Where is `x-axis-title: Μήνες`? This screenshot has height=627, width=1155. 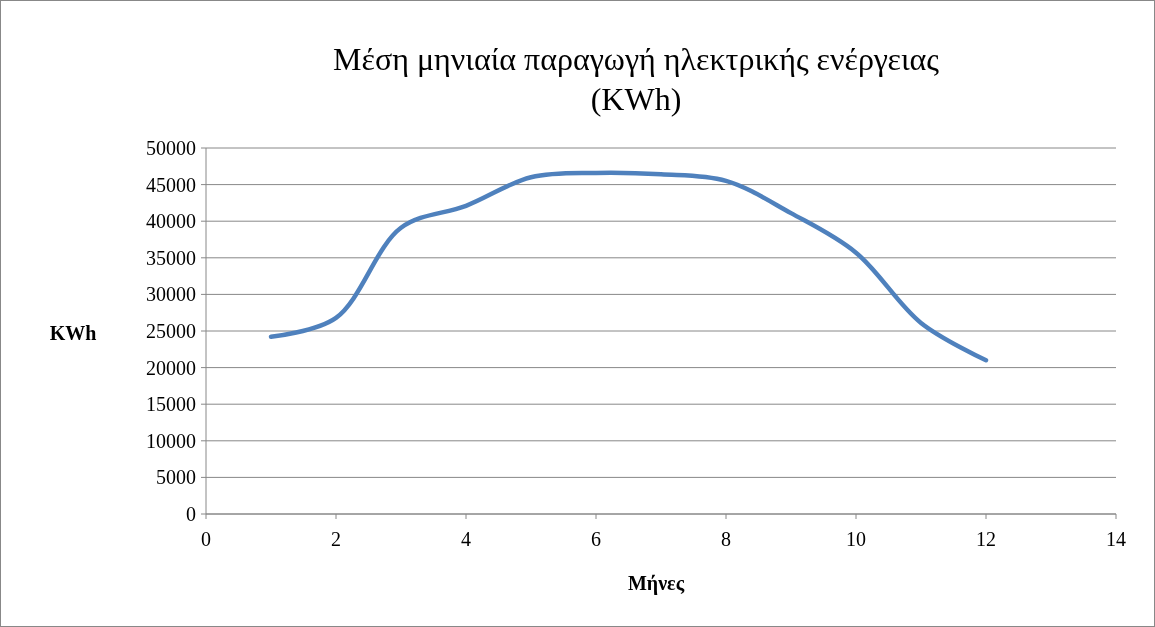
x-axis-title: Μήνες is located at coordinates (656, 583).